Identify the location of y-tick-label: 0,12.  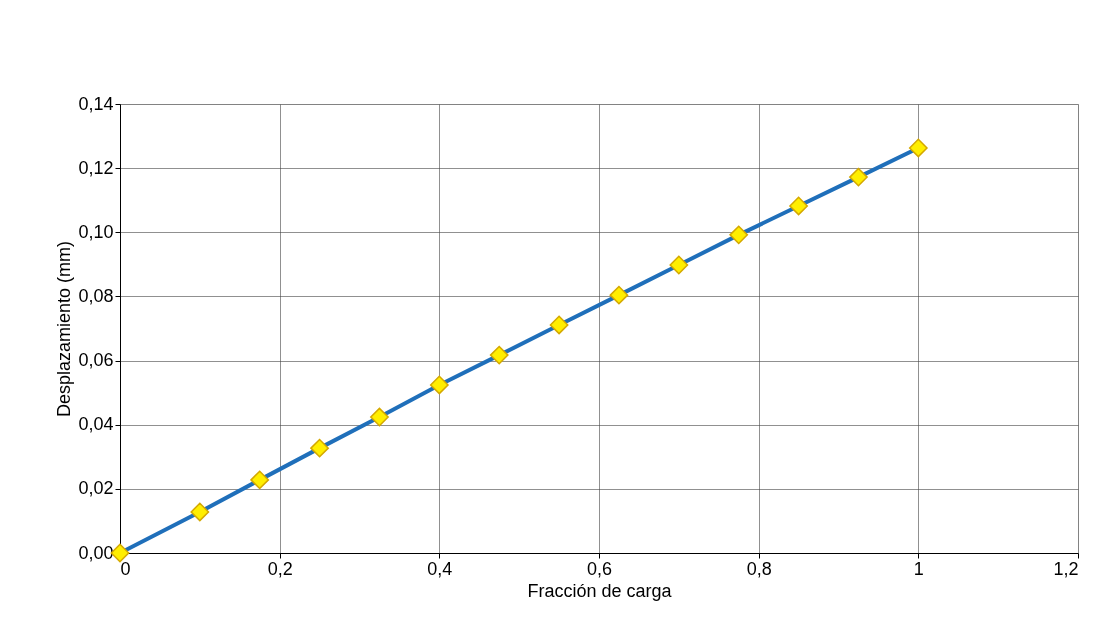
(96, 167).